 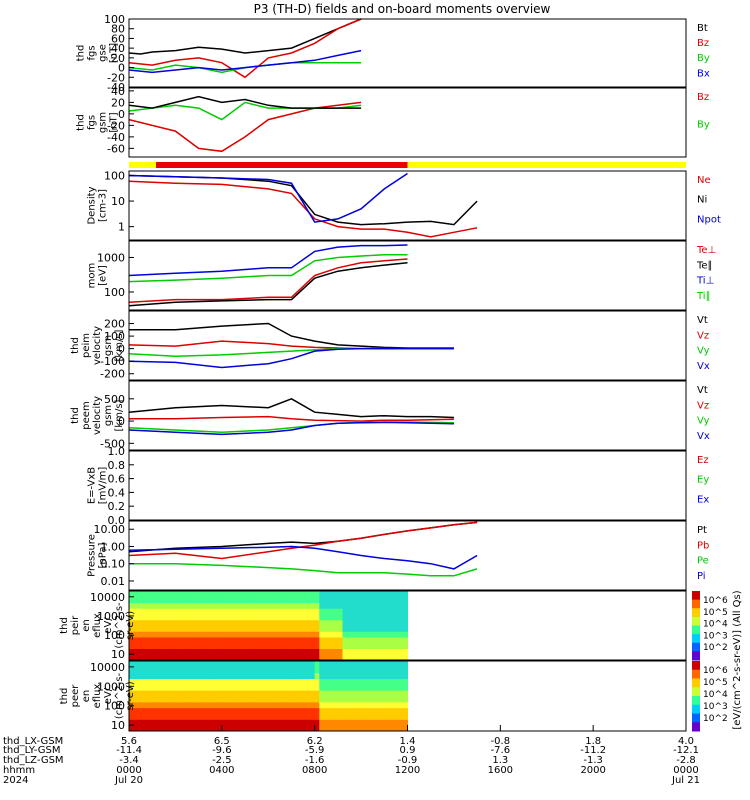 What do you see at coordinates (715, 719) in the screenshot?
I see `colorbar-tick-label: 10^2` at bounding box center [715, 719].